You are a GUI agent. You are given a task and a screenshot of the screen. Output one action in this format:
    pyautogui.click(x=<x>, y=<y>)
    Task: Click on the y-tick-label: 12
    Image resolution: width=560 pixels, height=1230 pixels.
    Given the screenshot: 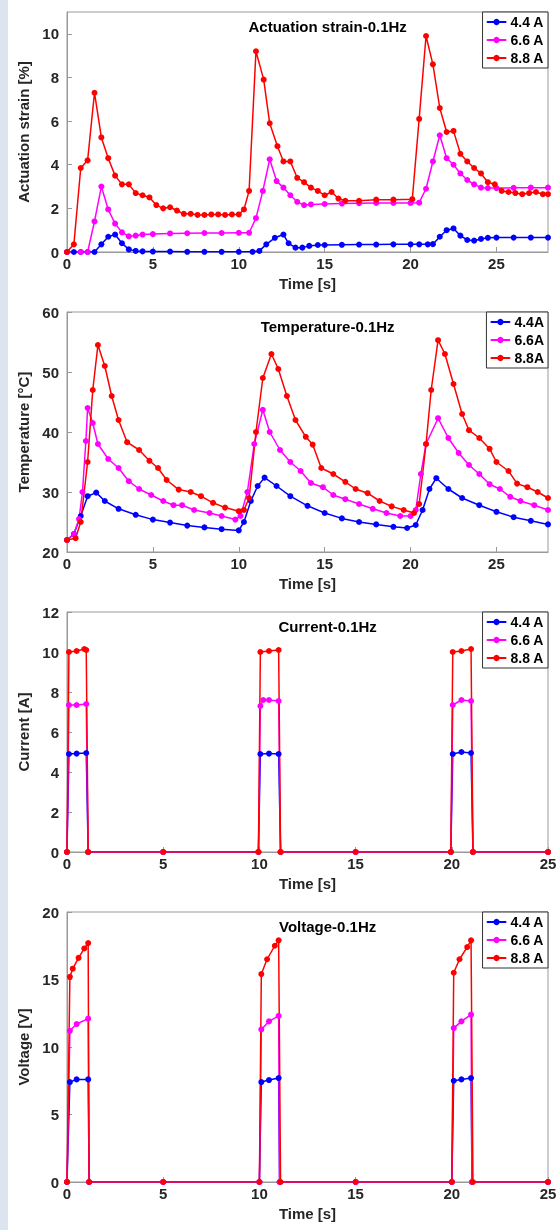 What is the action you would take?
    pyautogui.click(x=50, y=612)
    